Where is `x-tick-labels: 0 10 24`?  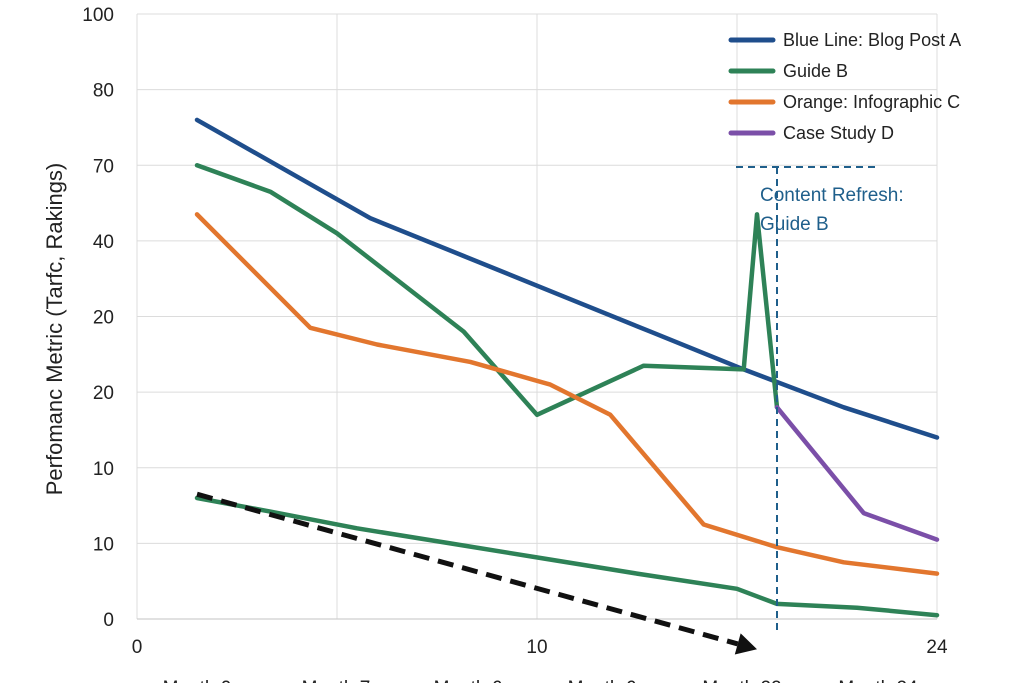
x-tick-labels: 0 10 24 is located at coordinates (540, 647).